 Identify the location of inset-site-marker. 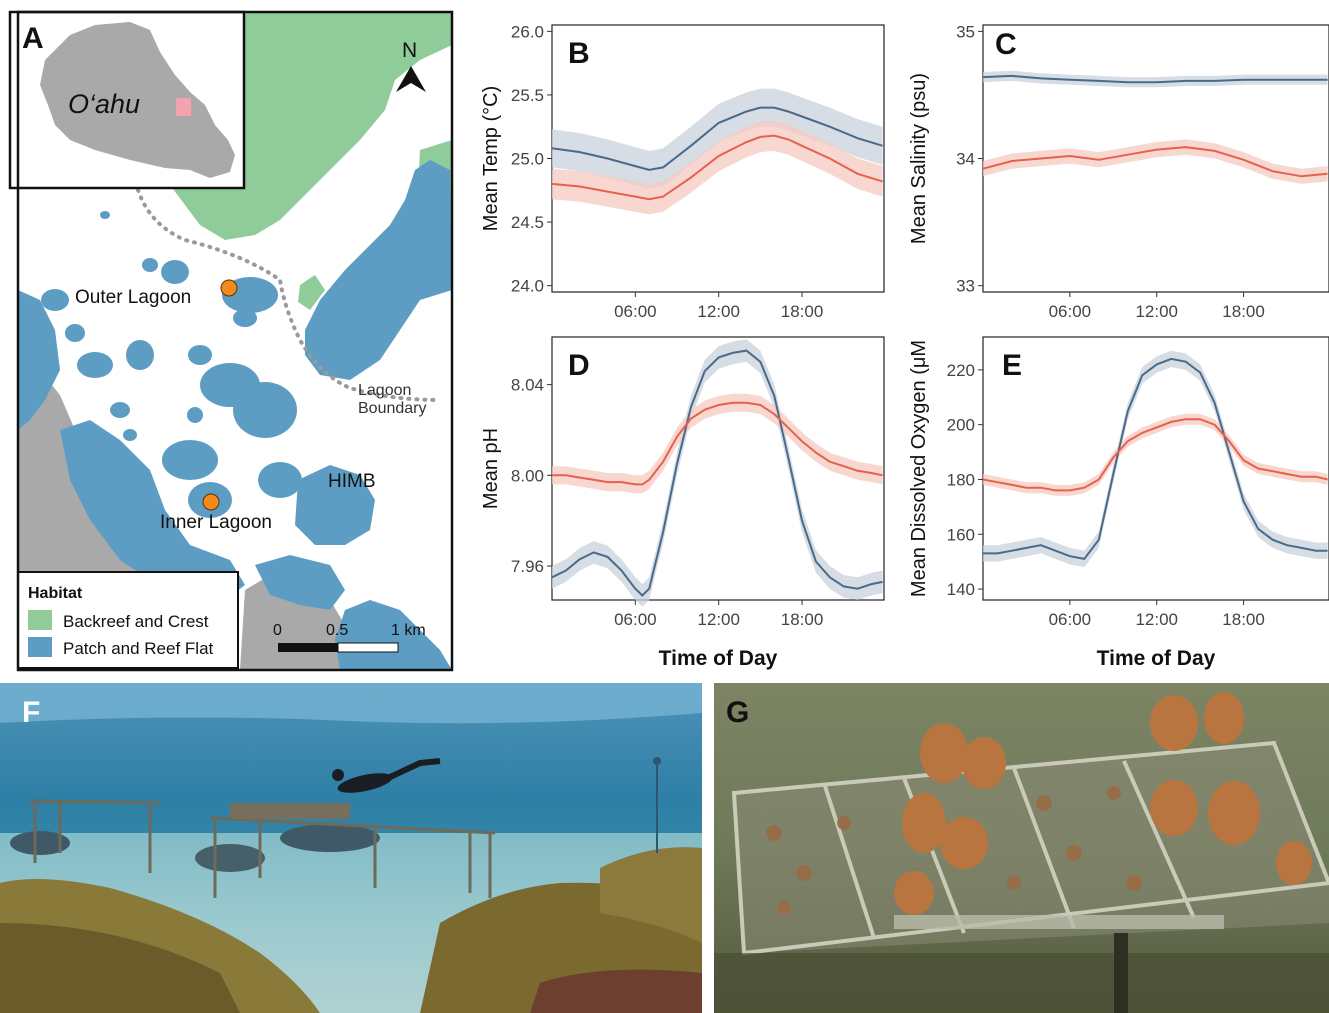
(183, 107).